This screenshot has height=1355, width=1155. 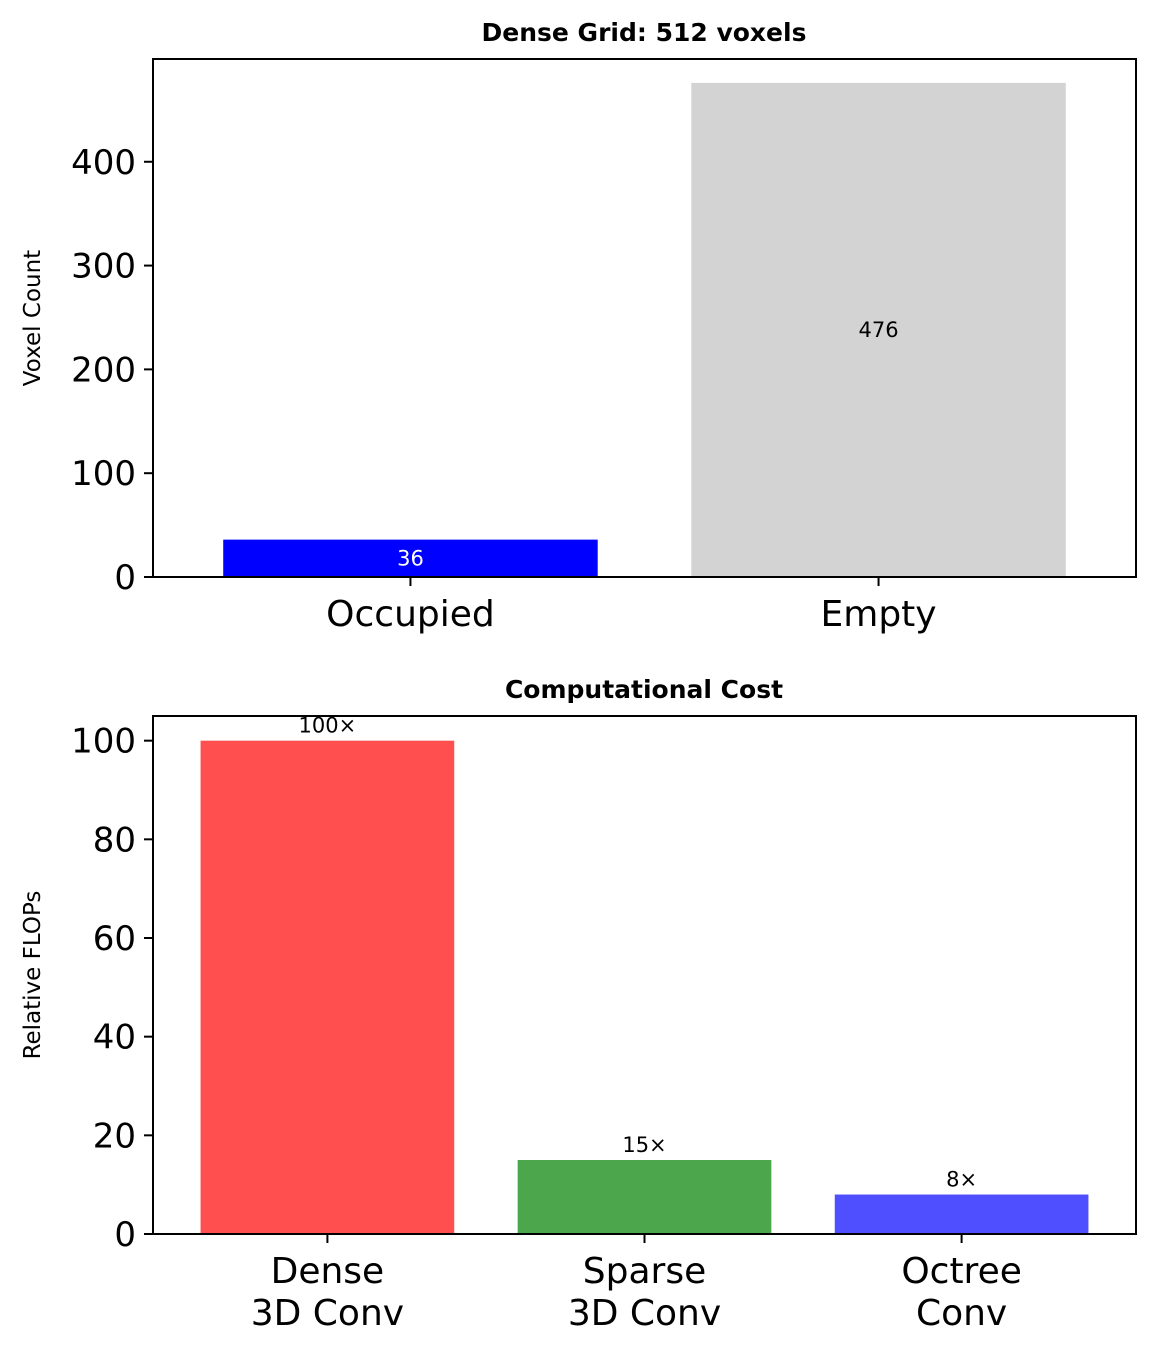 I want to click on y-tick-label: 80, so click(x=114, y=840).